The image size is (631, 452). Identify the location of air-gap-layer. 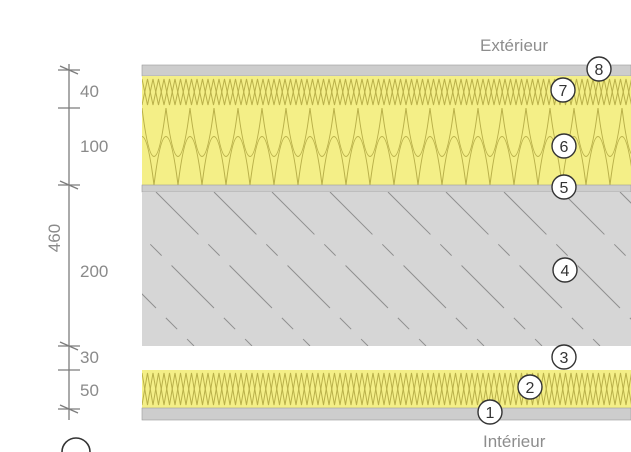
(386, 358).